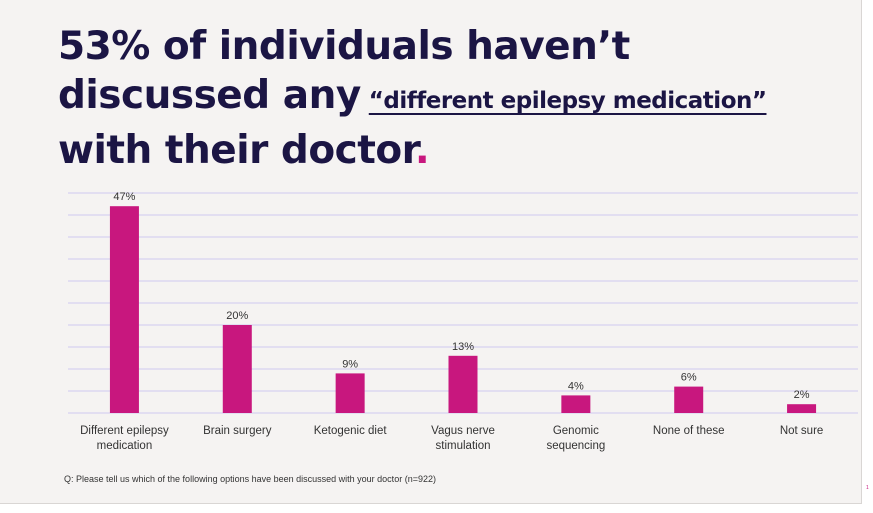 The image size is (873, 513). What do you see at coordinates (463, 347) in the screenshot?
I see `data-label: 13%` at bounding box center [463, 347].